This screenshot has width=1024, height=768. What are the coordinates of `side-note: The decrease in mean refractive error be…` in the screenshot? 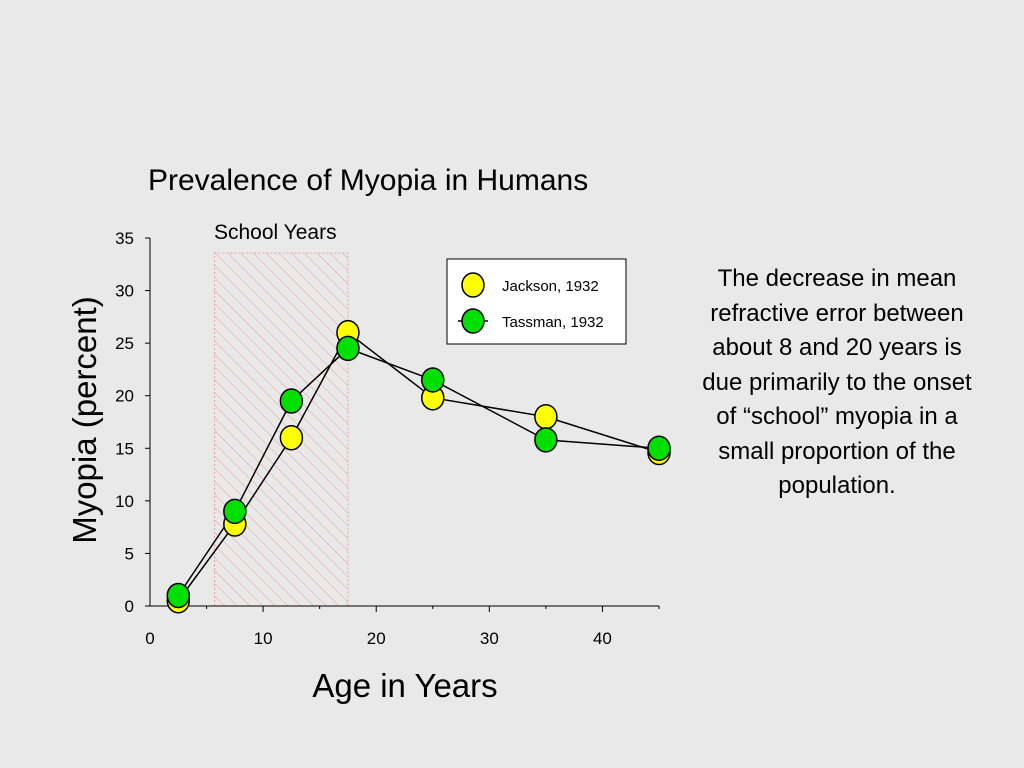 It's located at (837, 382).